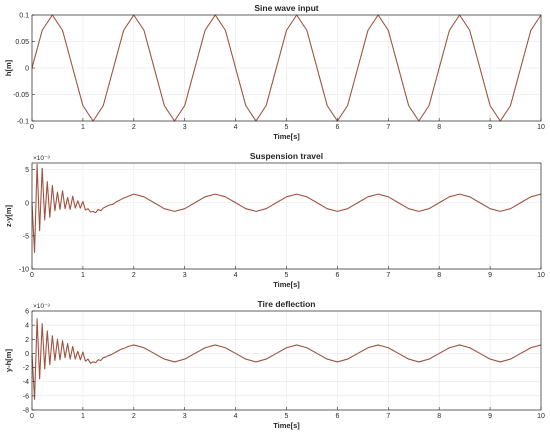 This screenshot has height=442, width=550. What do you see at coordinates (27, 312) in the screenshot?
I see `y-tick-label: 6` at bounding box center [27, 312].